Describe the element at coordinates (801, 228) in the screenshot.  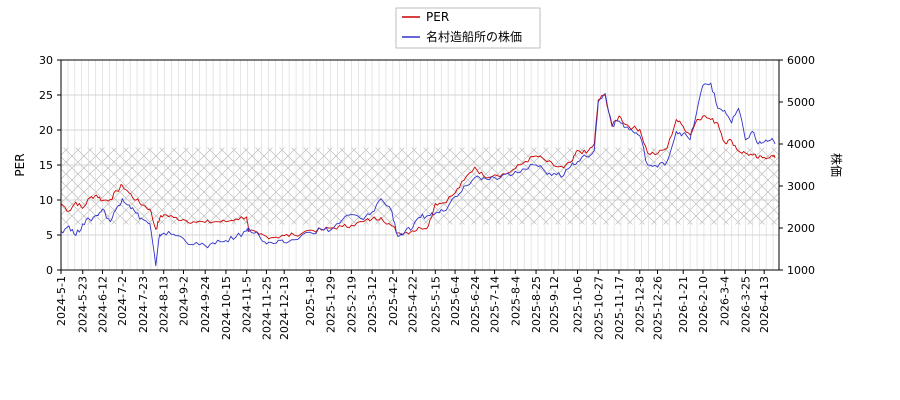
I see `right-tick-label: 2000` at that location.